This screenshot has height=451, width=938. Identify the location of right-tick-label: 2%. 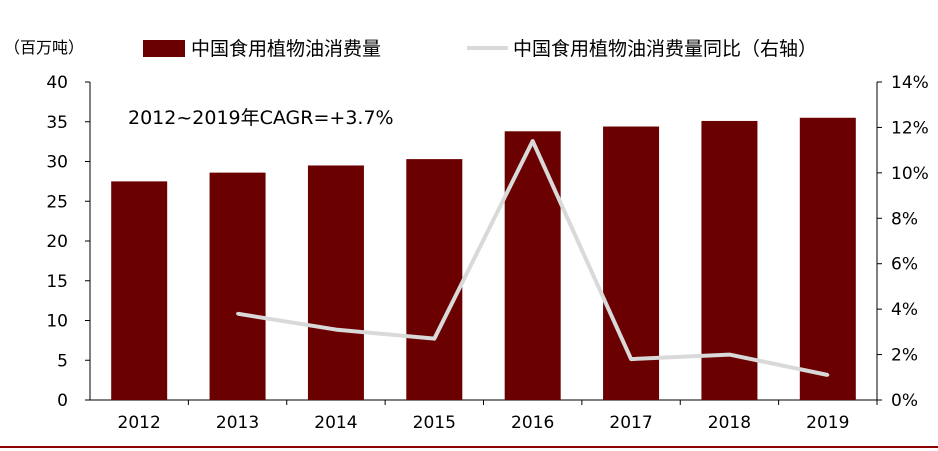
(904, 356).